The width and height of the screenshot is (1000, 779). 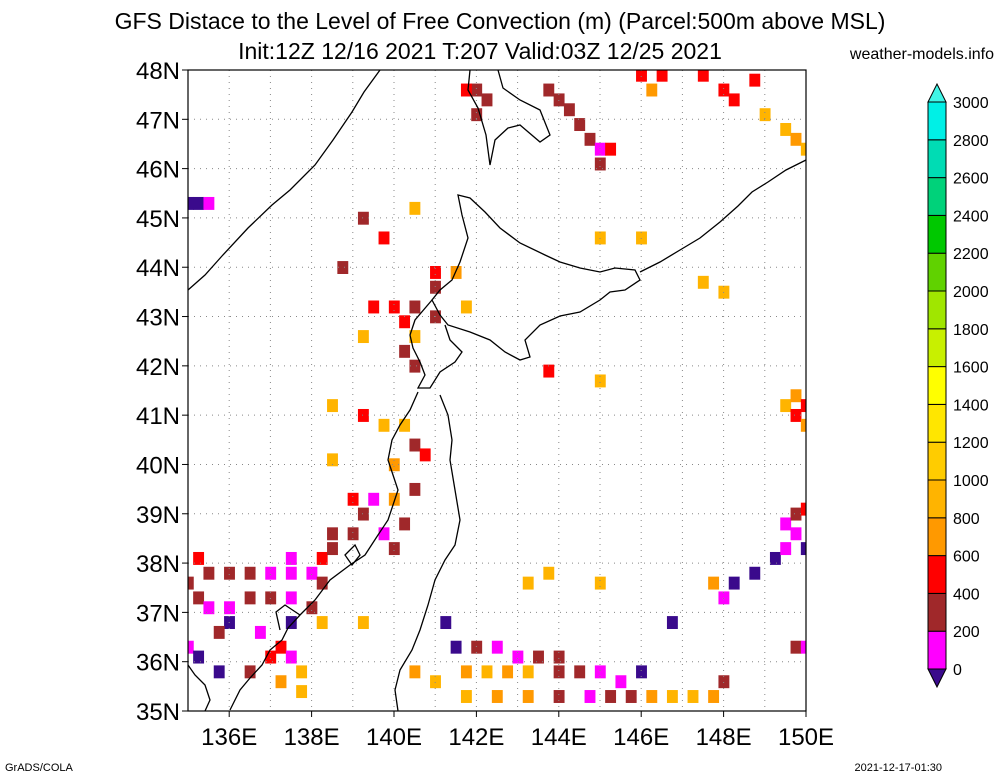 What do you see at coordinates (957, 670) in the screenshot?
I see `colorbar-level-label: 0` at bounding box center [957, 670].